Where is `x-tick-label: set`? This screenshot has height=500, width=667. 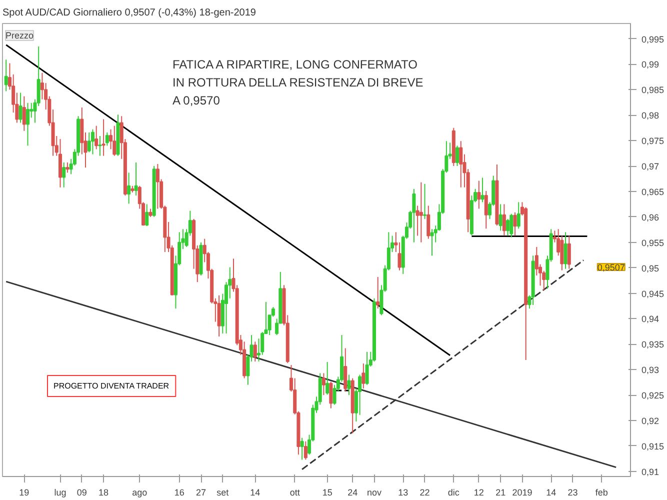 x-tick-label: set is located at coordinates (223, 493).